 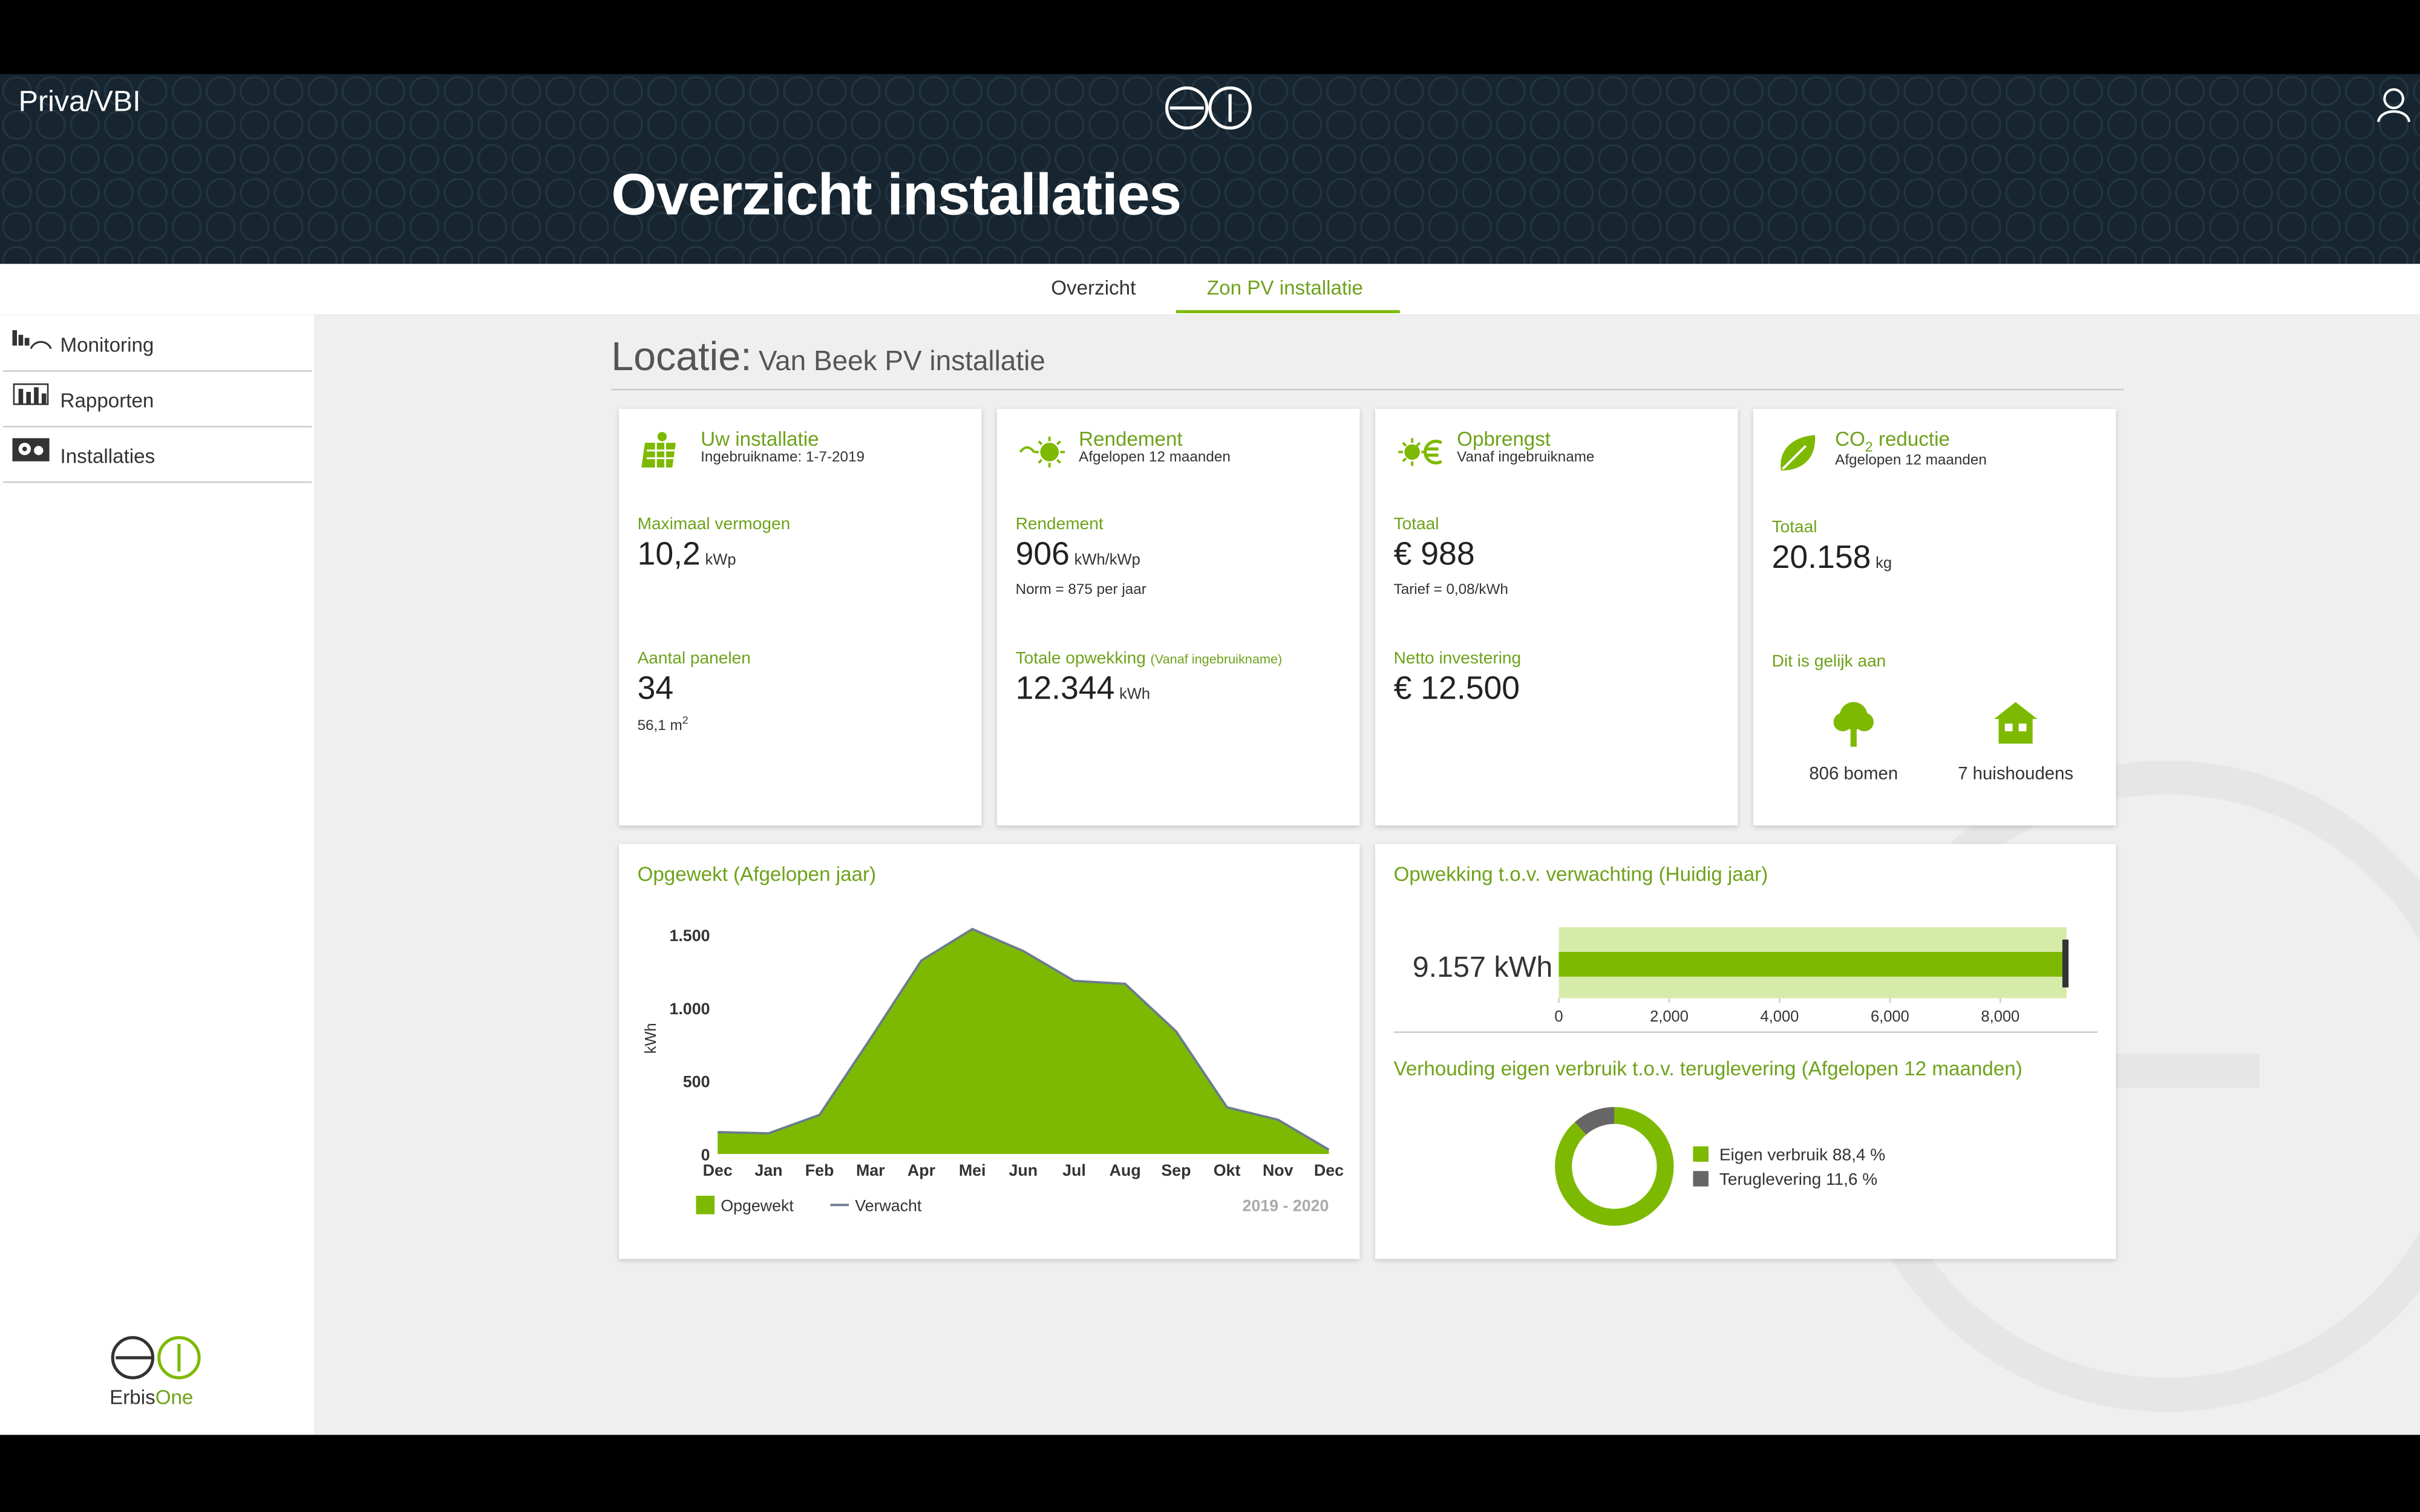 What do you see at coordinates (1080, 659) in the screenshot?
I see `label-text: Totale opwekking` at bounding box center [1080, 659].